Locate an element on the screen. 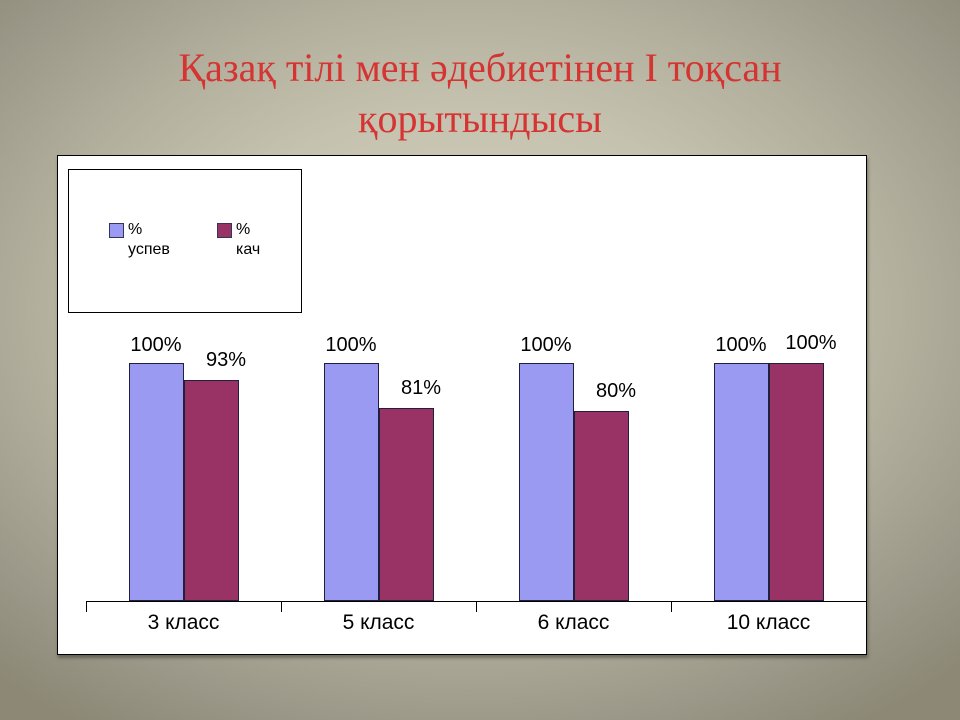  category-label: 5 класс is located at coordinates (378, 622).